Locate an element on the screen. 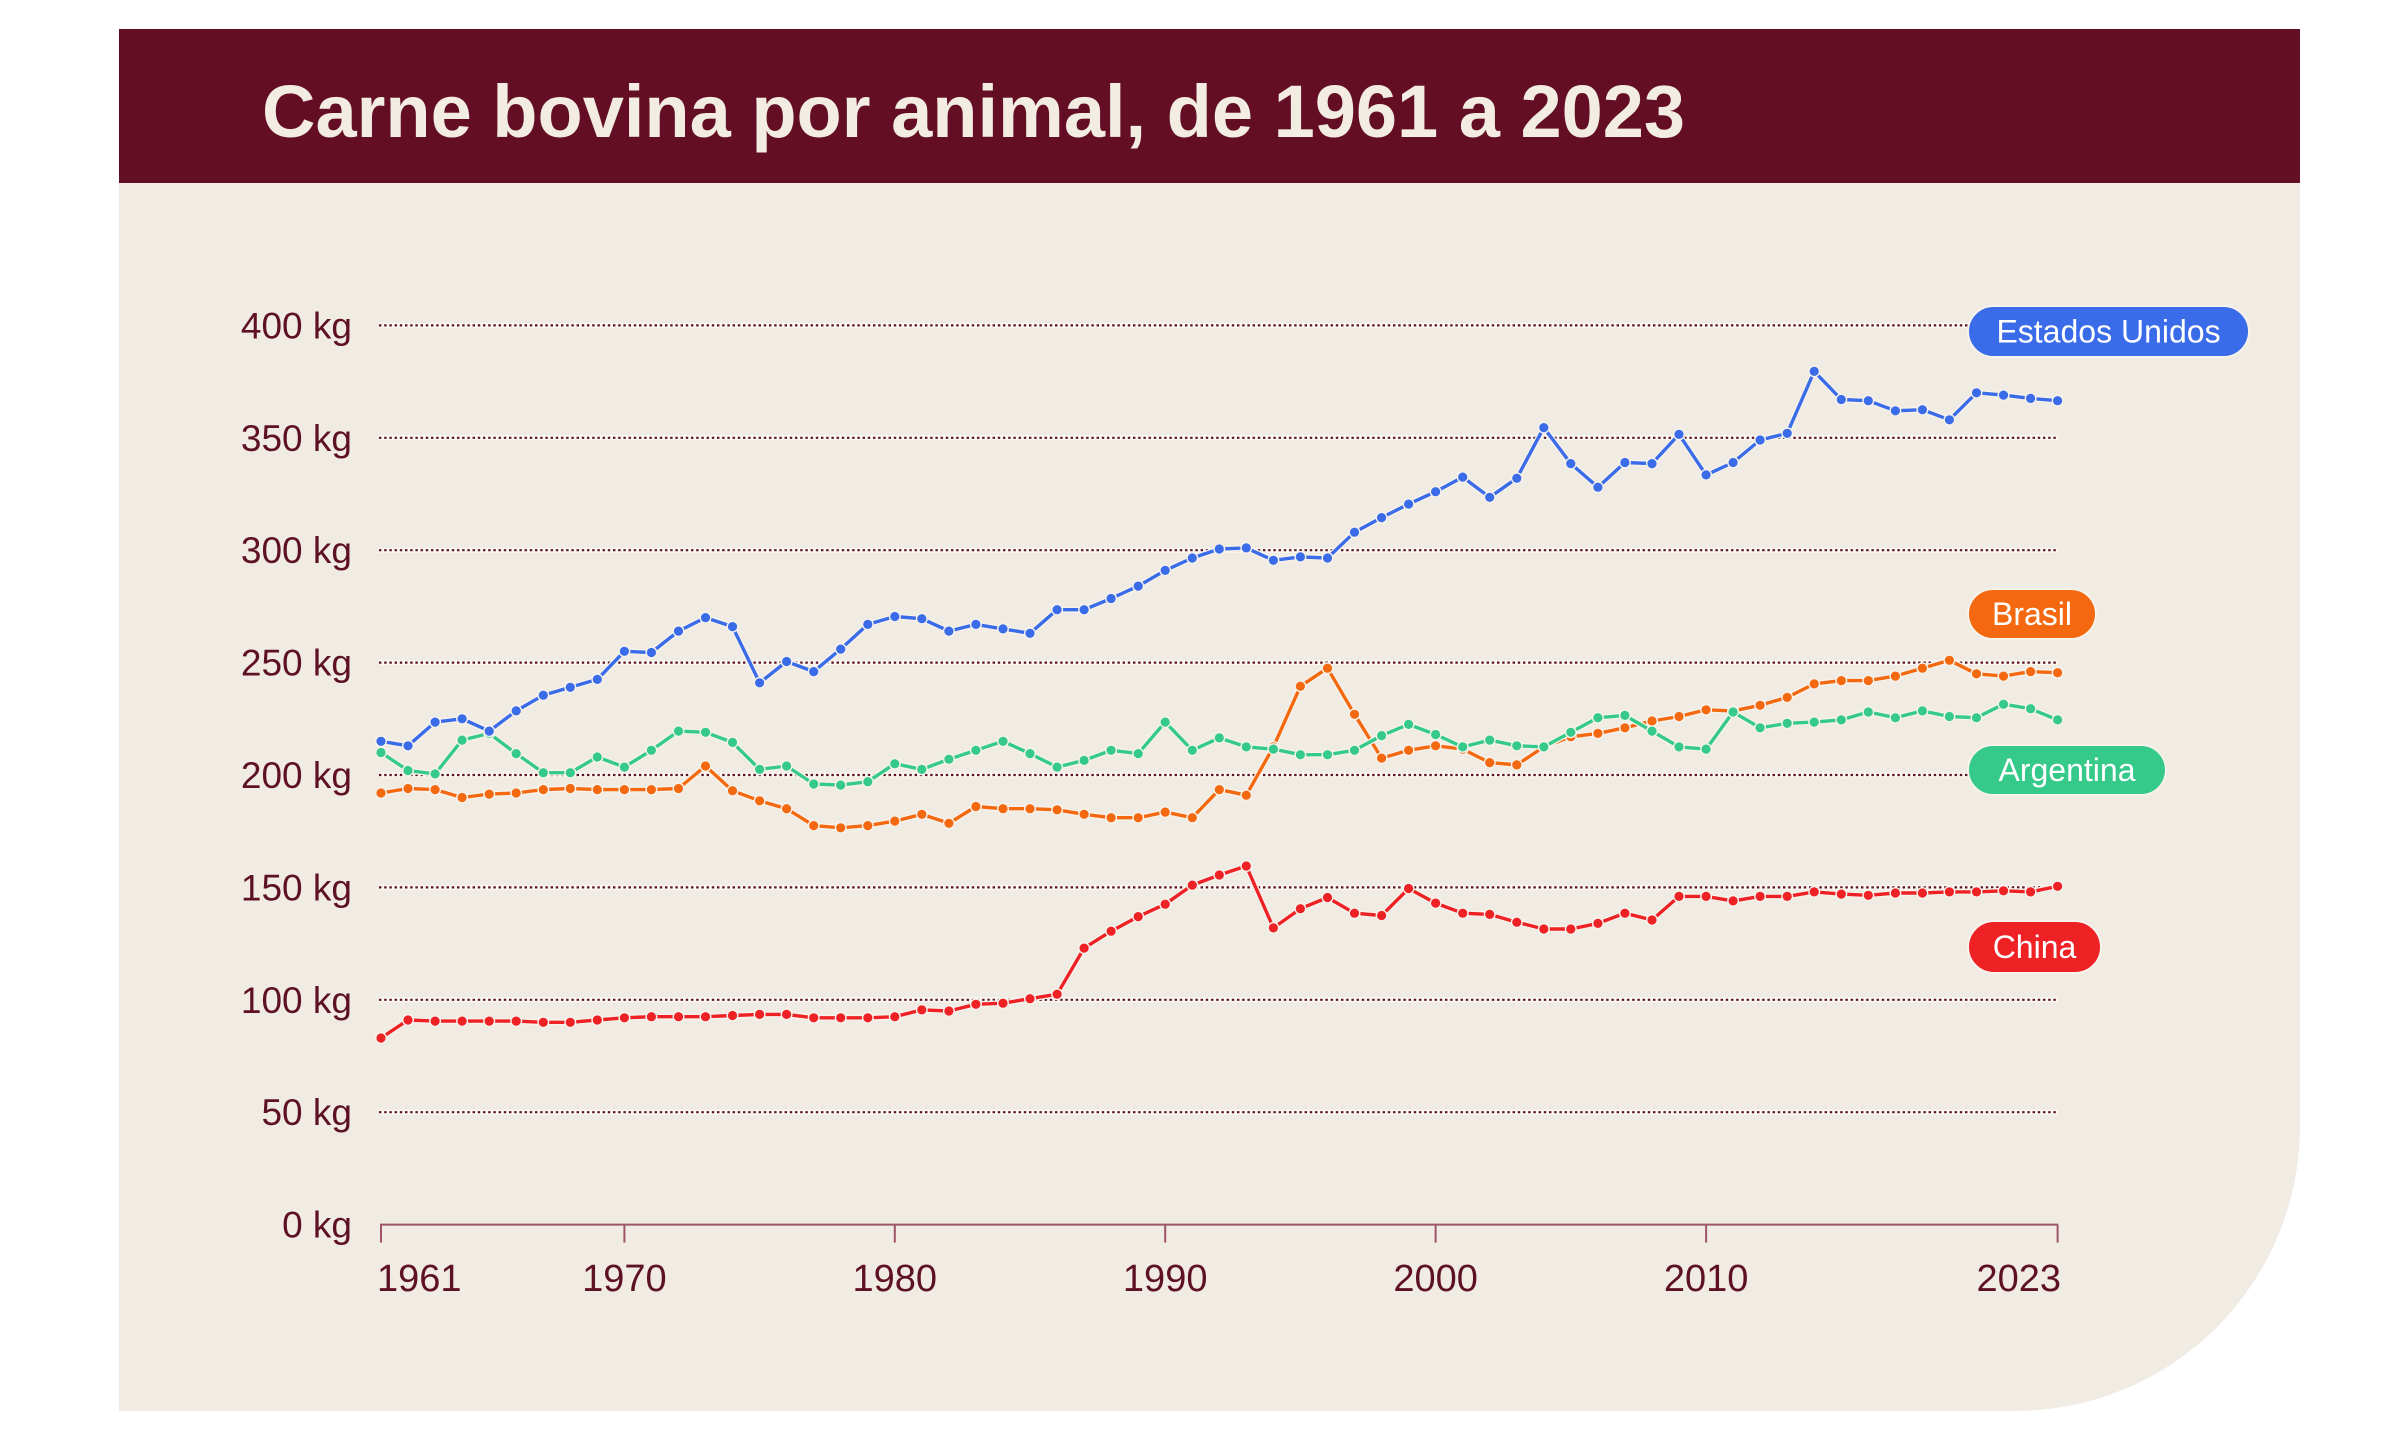 The width and height of the screenshot is (2400, 1448). svg-text: Argentina is located at coordinates (2067, 770).